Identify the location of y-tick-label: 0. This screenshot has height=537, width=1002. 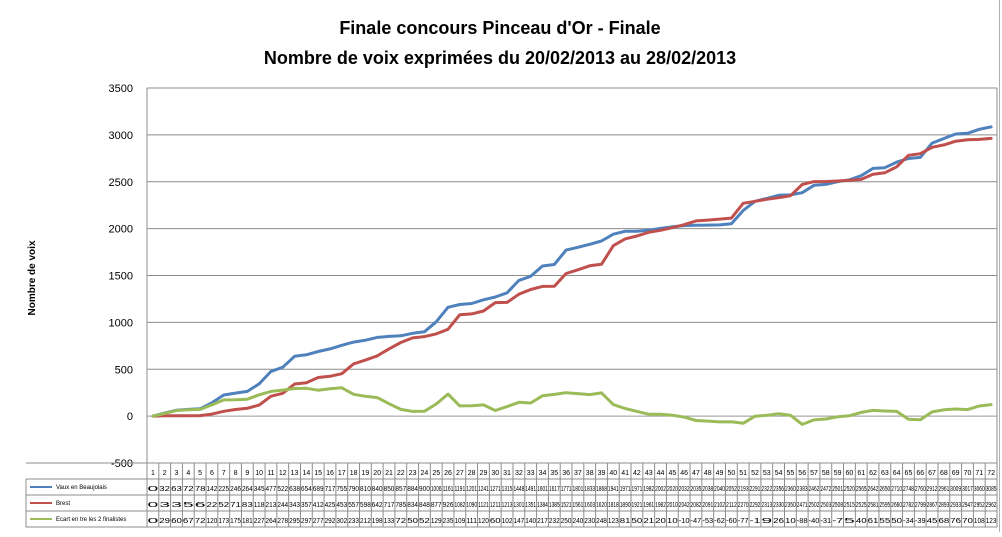
(130, 417).